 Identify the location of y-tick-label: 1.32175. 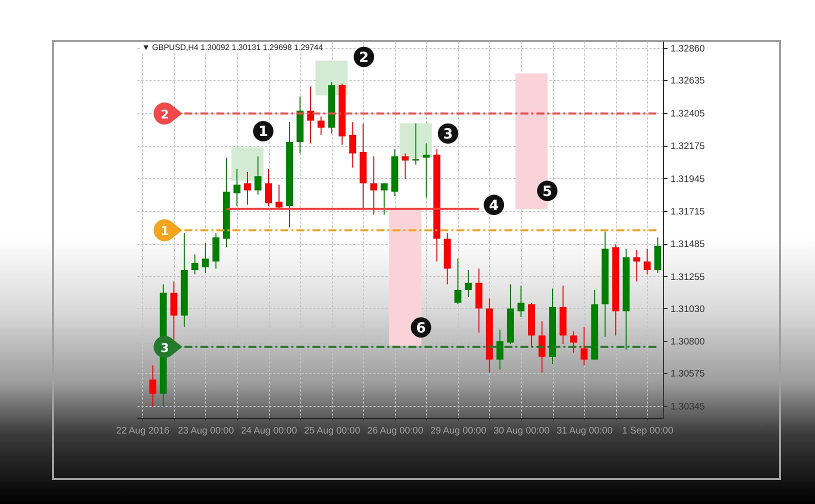
(687, 146).